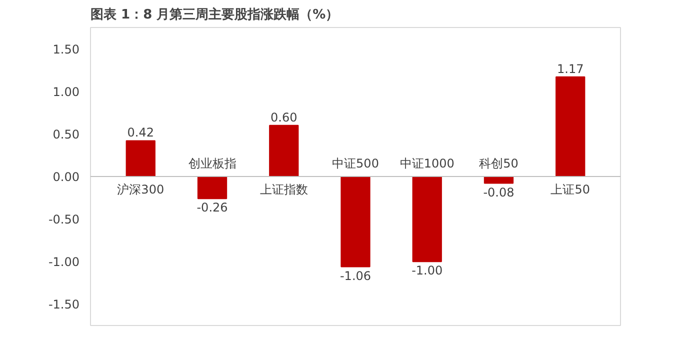  What do you see at coordinates (140, 189) in the screenshot?
I see `x-tick-label: 沪深300` at bounding box center [140, 189].